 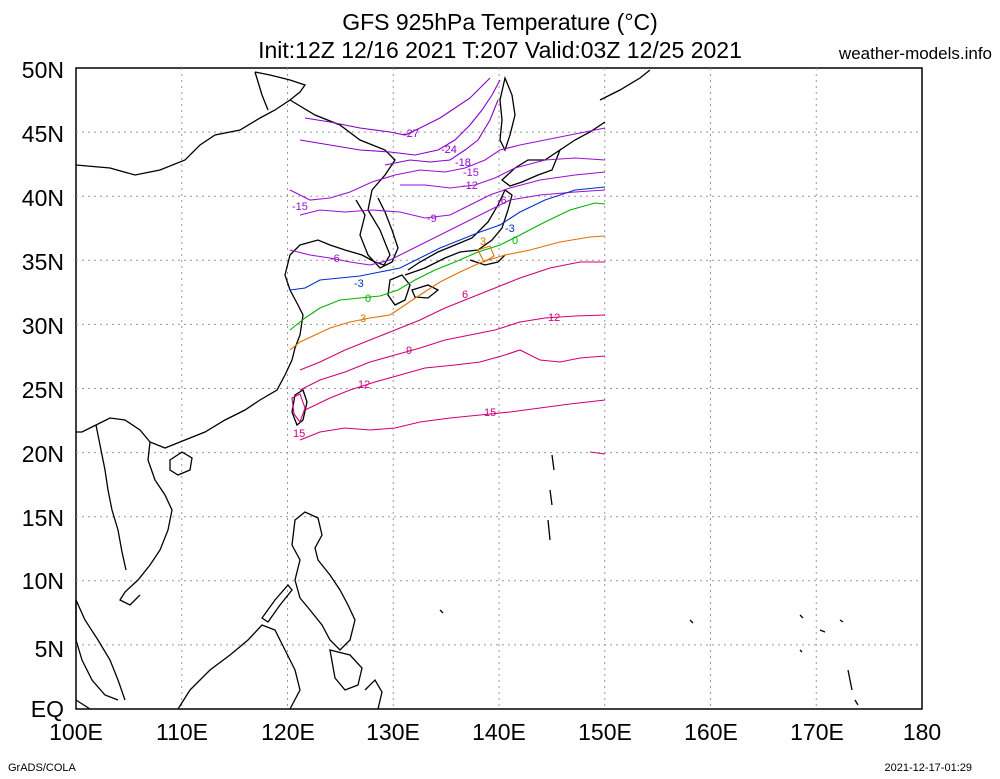 What do you see at coordinates (471, 173) in the screenshot?
I see `contour-label-minus15: -15` at bounding box center [471, 173].